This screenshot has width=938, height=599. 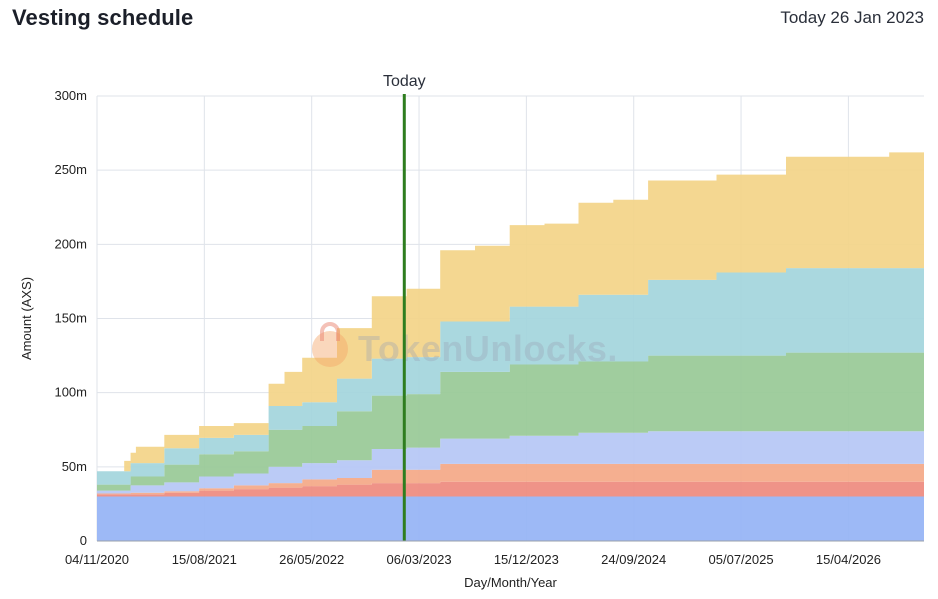 I want to click on today-date-label: Today 26 Jan 2023, so click(x=852, y=17).